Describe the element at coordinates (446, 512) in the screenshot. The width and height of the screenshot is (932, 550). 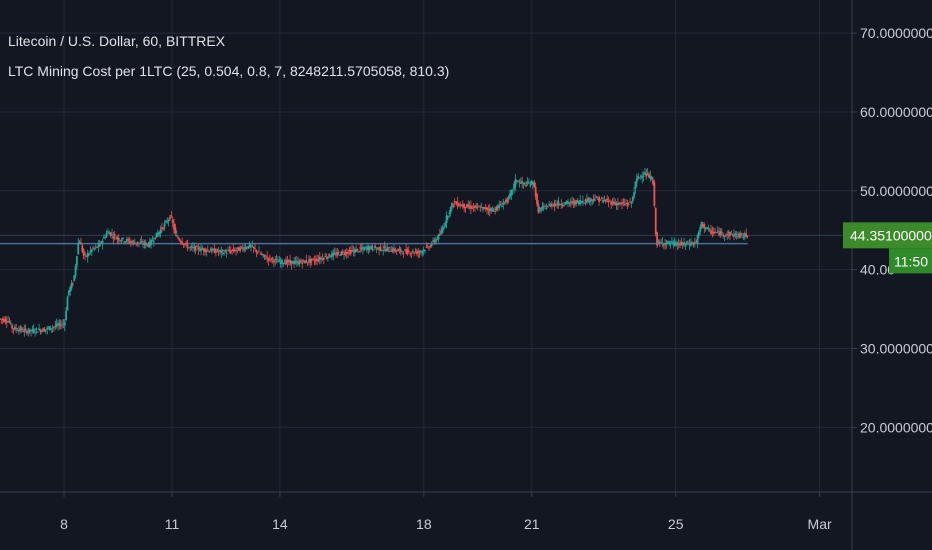
I see `time-axis: 8 11 14 18 21 25 Mar` at that location.